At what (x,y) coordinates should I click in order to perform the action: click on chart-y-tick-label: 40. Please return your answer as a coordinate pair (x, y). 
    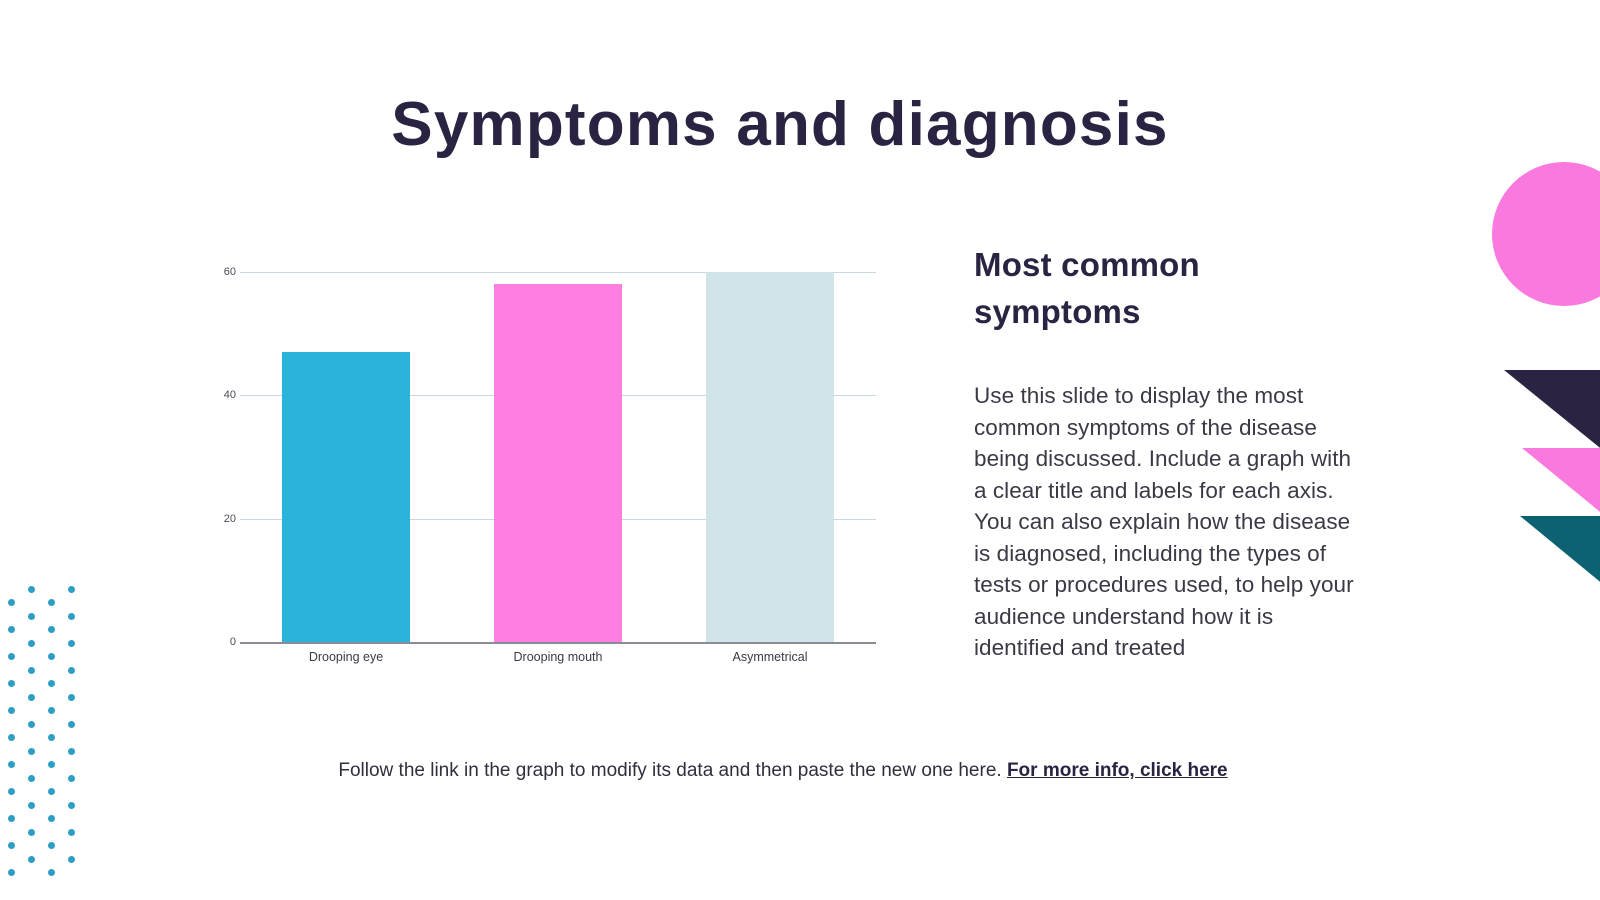
    Looking at the image, I should click on (229, 395).